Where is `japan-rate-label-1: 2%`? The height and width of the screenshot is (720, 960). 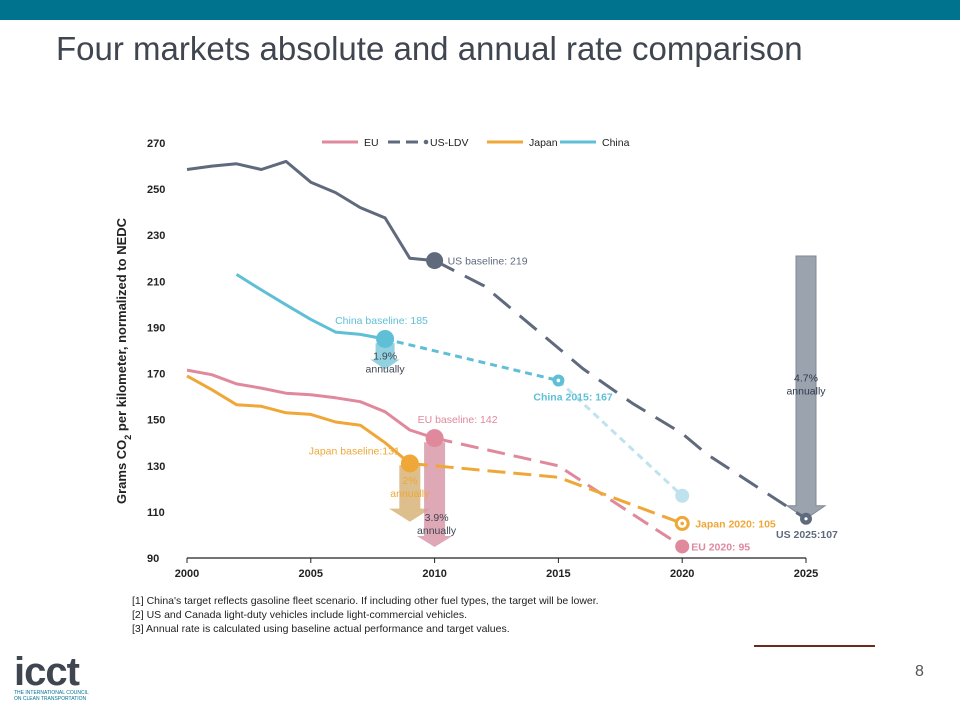
japan-rate-label-1: 2% is located at coordinates (409, 481).